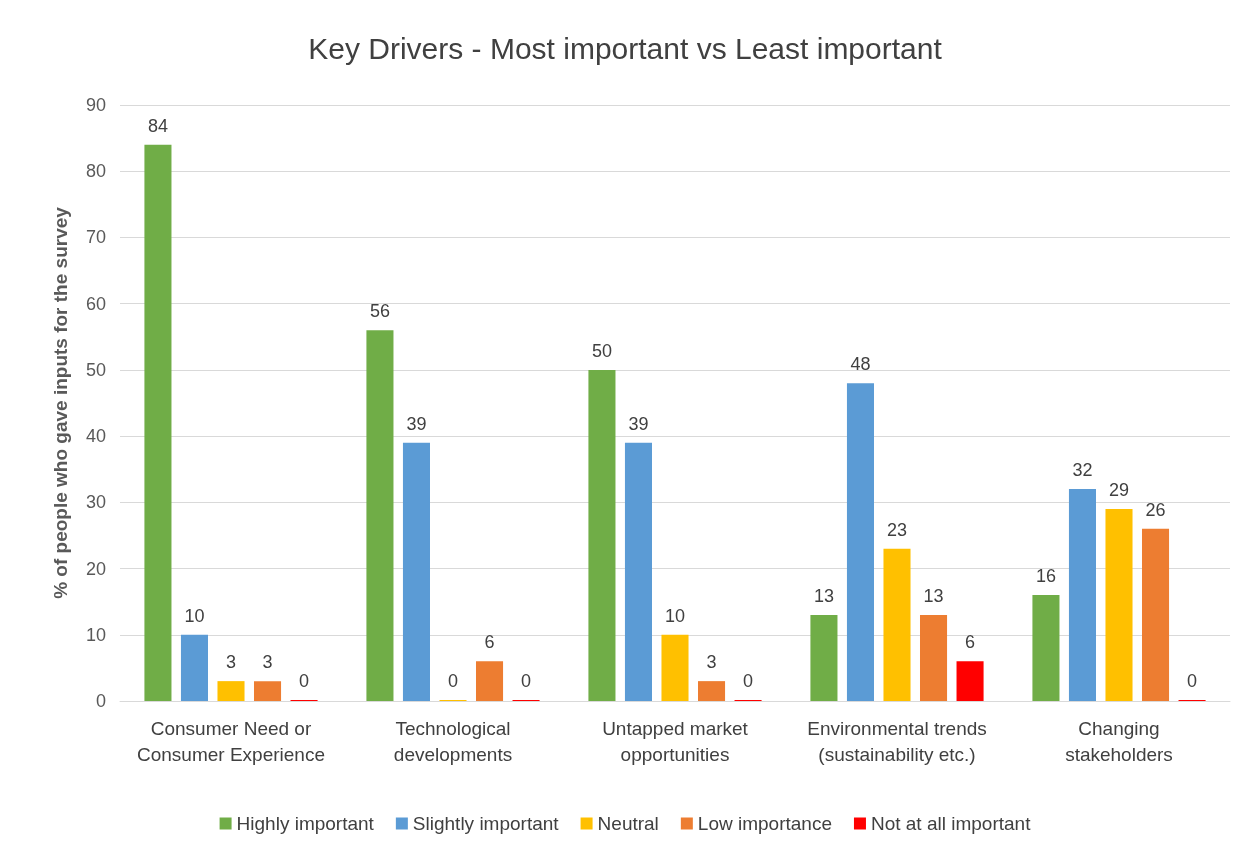 The width and height of the screenshot is (1250, 846). What do you see at coordinates (453, 741) in the screenshot?
I see `x-tick-label: Technological developments` at bounding box center [453, 741].